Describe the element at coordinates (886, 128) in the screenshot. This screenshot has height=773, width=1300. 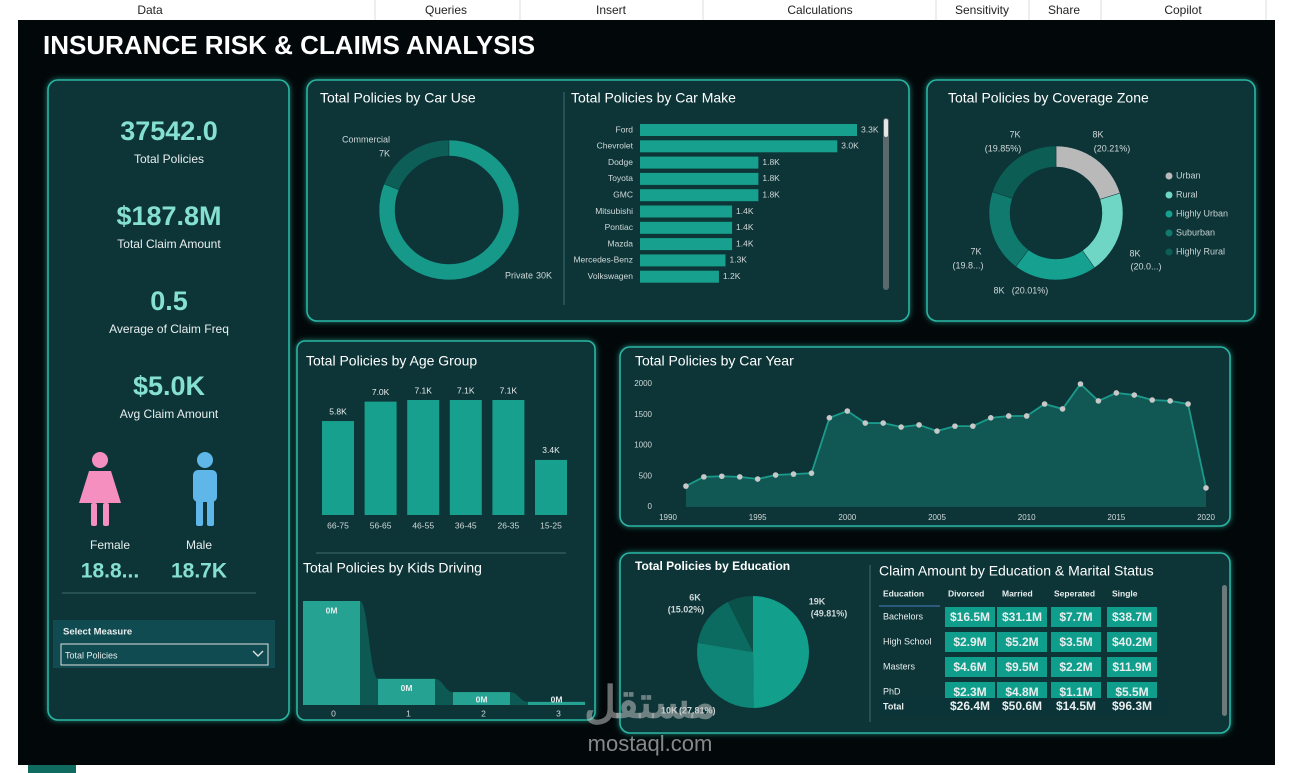
I see `scroll-thumb` at that location.